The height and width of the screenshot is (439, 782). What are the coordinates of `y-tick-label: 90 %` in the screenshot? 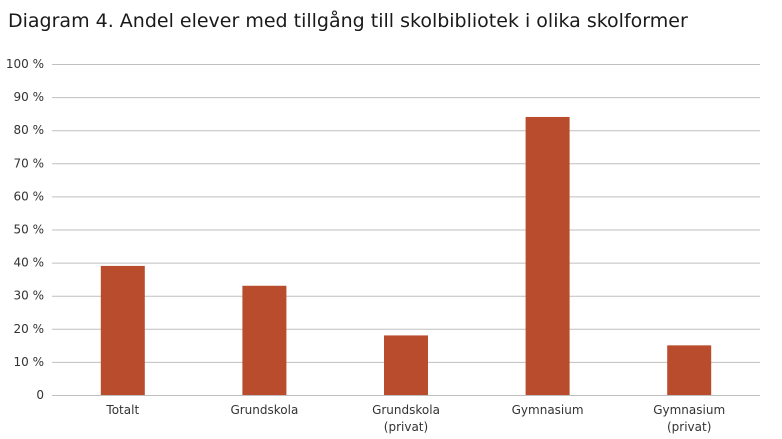 It's located at (29, 97).